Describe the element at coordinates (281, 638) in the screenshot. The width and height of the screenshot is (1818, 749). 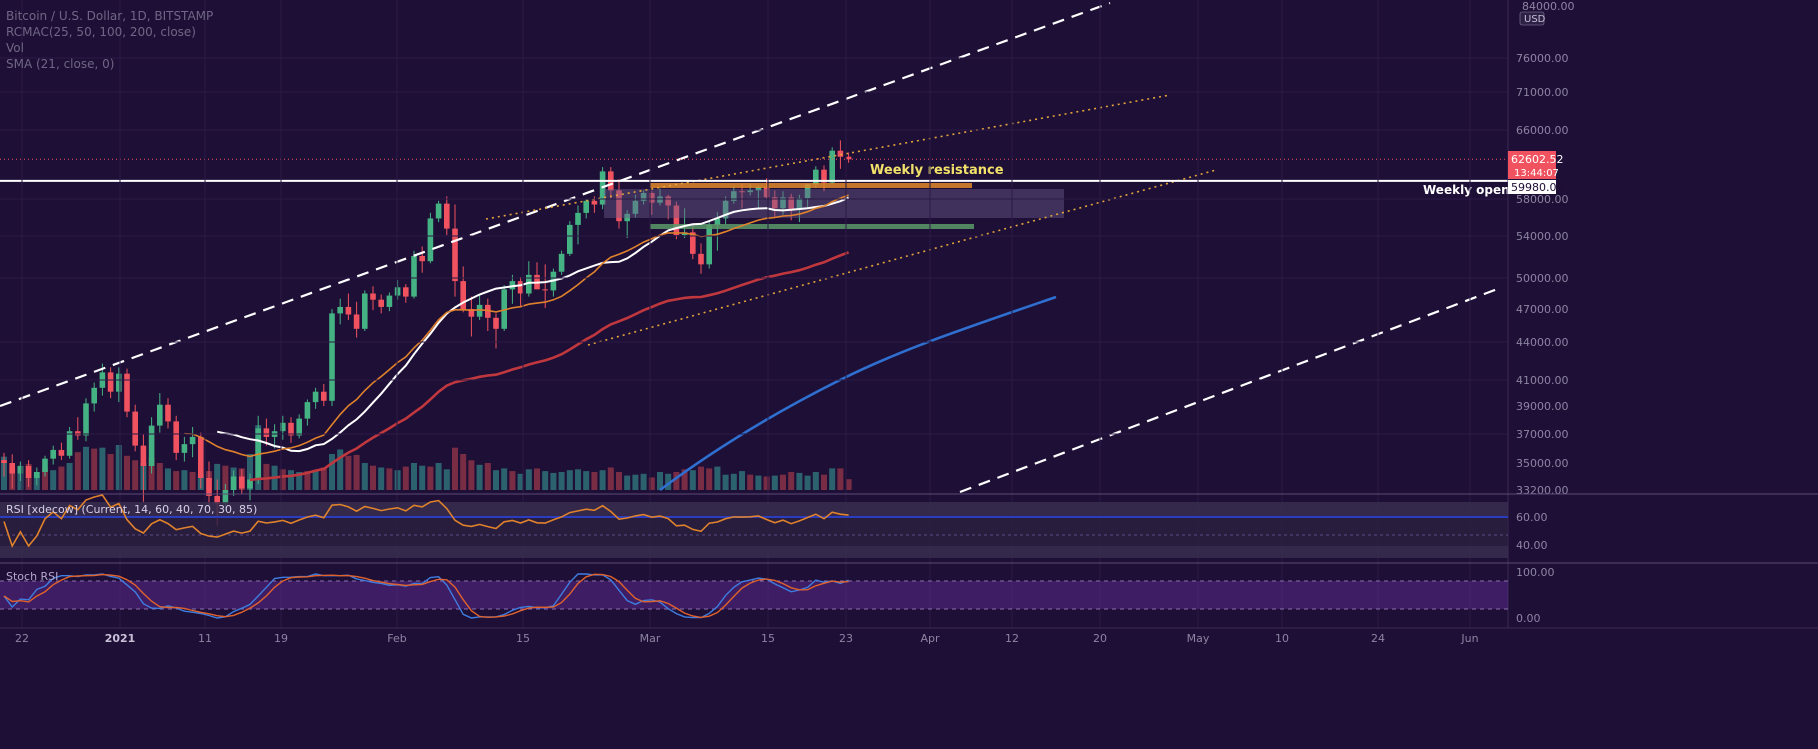
I see `time-tick: 19` at that location.